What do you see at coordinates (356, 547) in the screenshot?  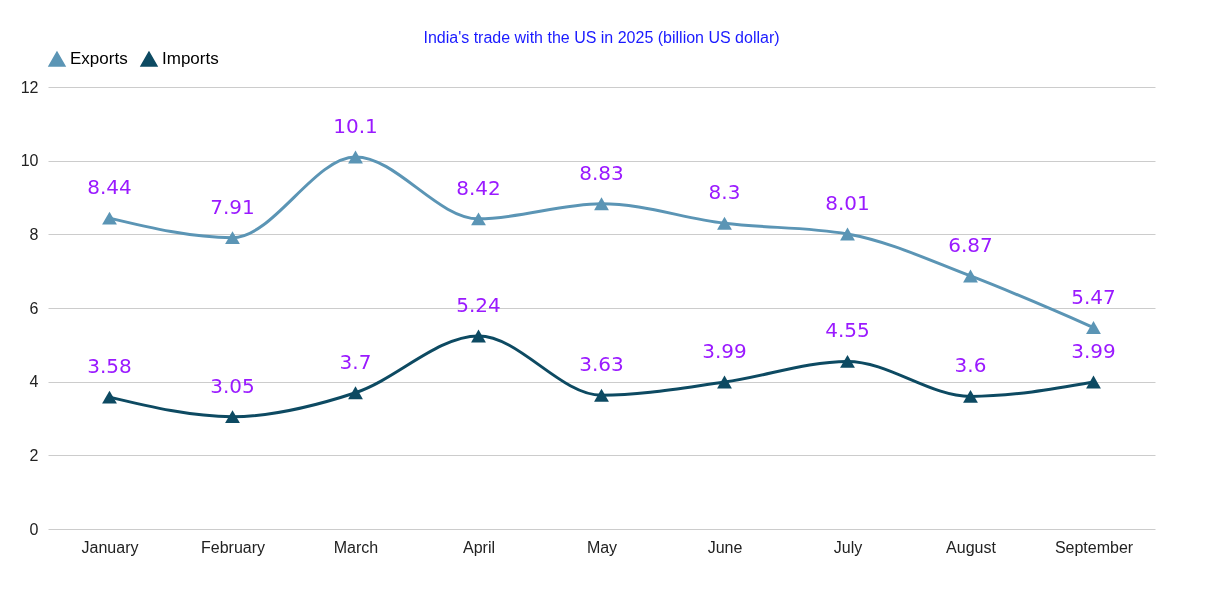 I see `x-tick-label: March` at bounding box center [356, 547].